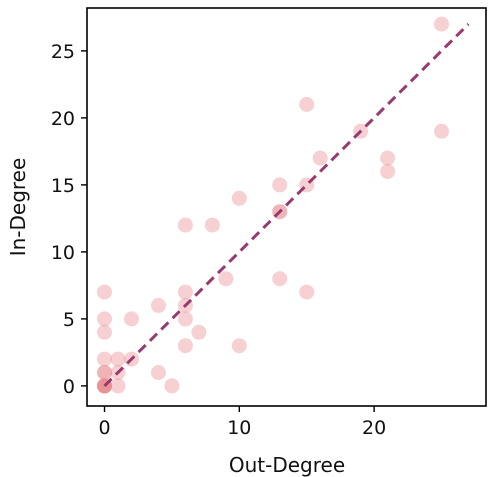 This screenshot has width=489, height=477. Describe the element at coordinates (69, 320) in the screenshot. I see `y-tick-label: 5` at that location.